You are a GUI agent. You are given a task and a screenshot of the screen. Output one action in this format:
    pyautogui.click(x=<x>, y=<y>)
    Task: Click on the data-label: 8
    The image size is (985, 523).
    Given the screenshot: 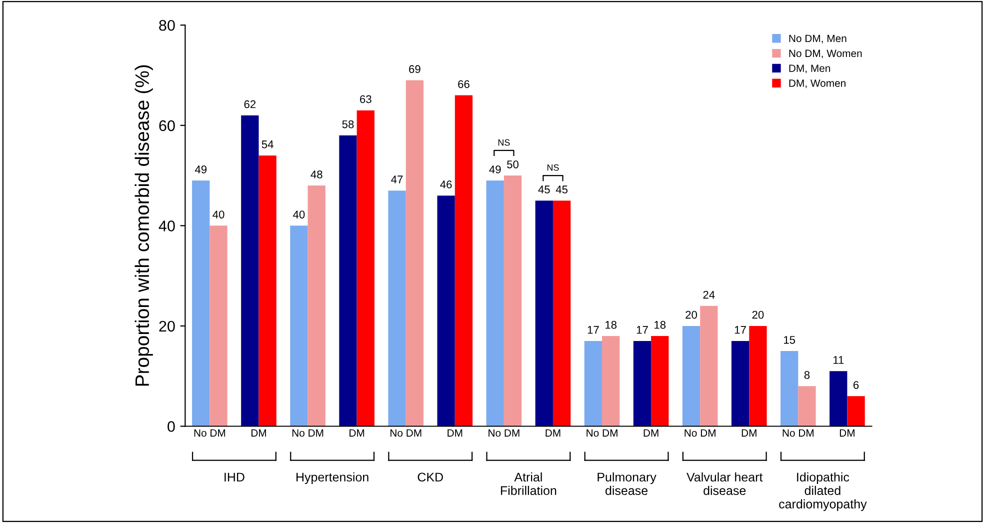 What is the action you would take?
    pyautogui.click(x=807, y=375)
    